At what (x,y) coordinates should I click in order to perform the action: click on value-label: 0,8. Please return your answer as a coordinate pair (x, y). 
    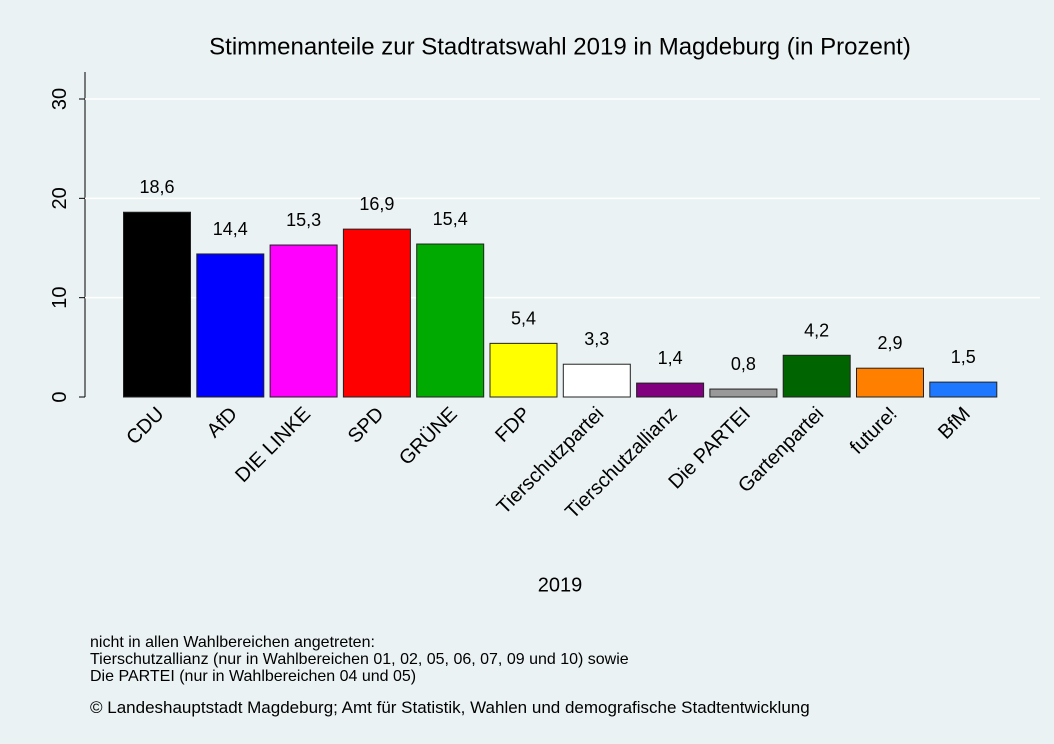
    Looking at the image, I should click on (743, 364).